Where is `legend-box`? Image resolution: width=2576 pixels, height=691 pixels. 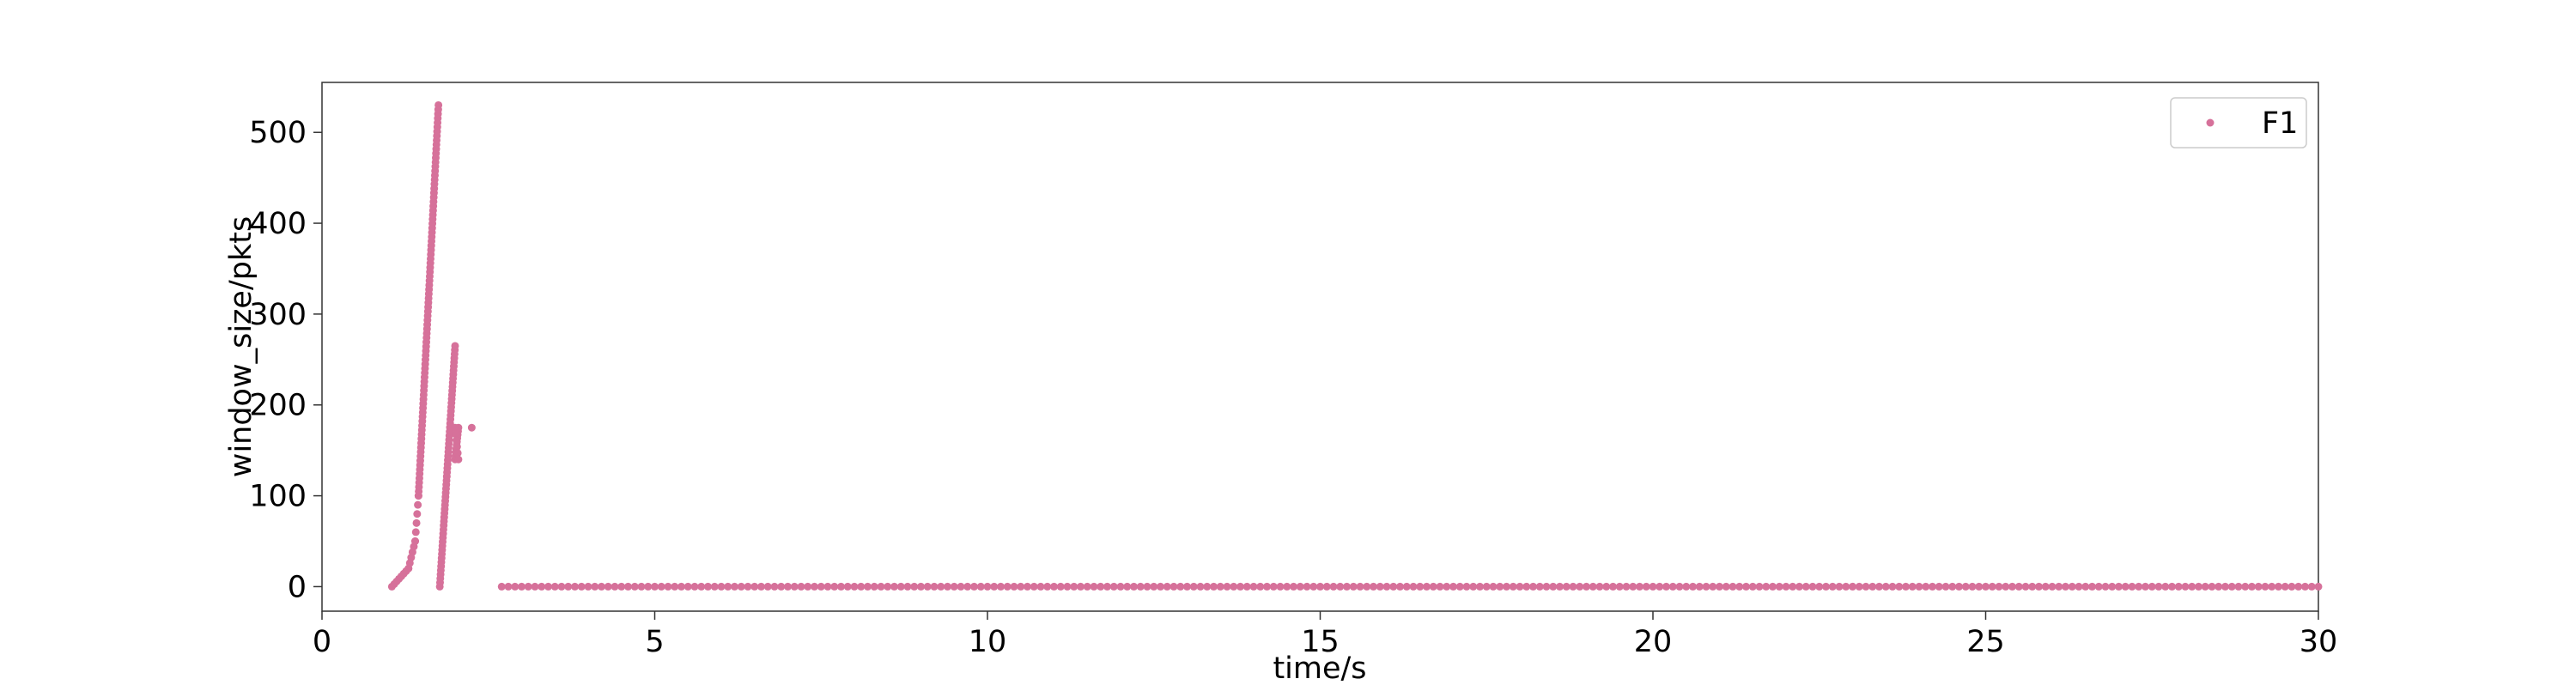
legend-box is located at coordinates (2238, 123).